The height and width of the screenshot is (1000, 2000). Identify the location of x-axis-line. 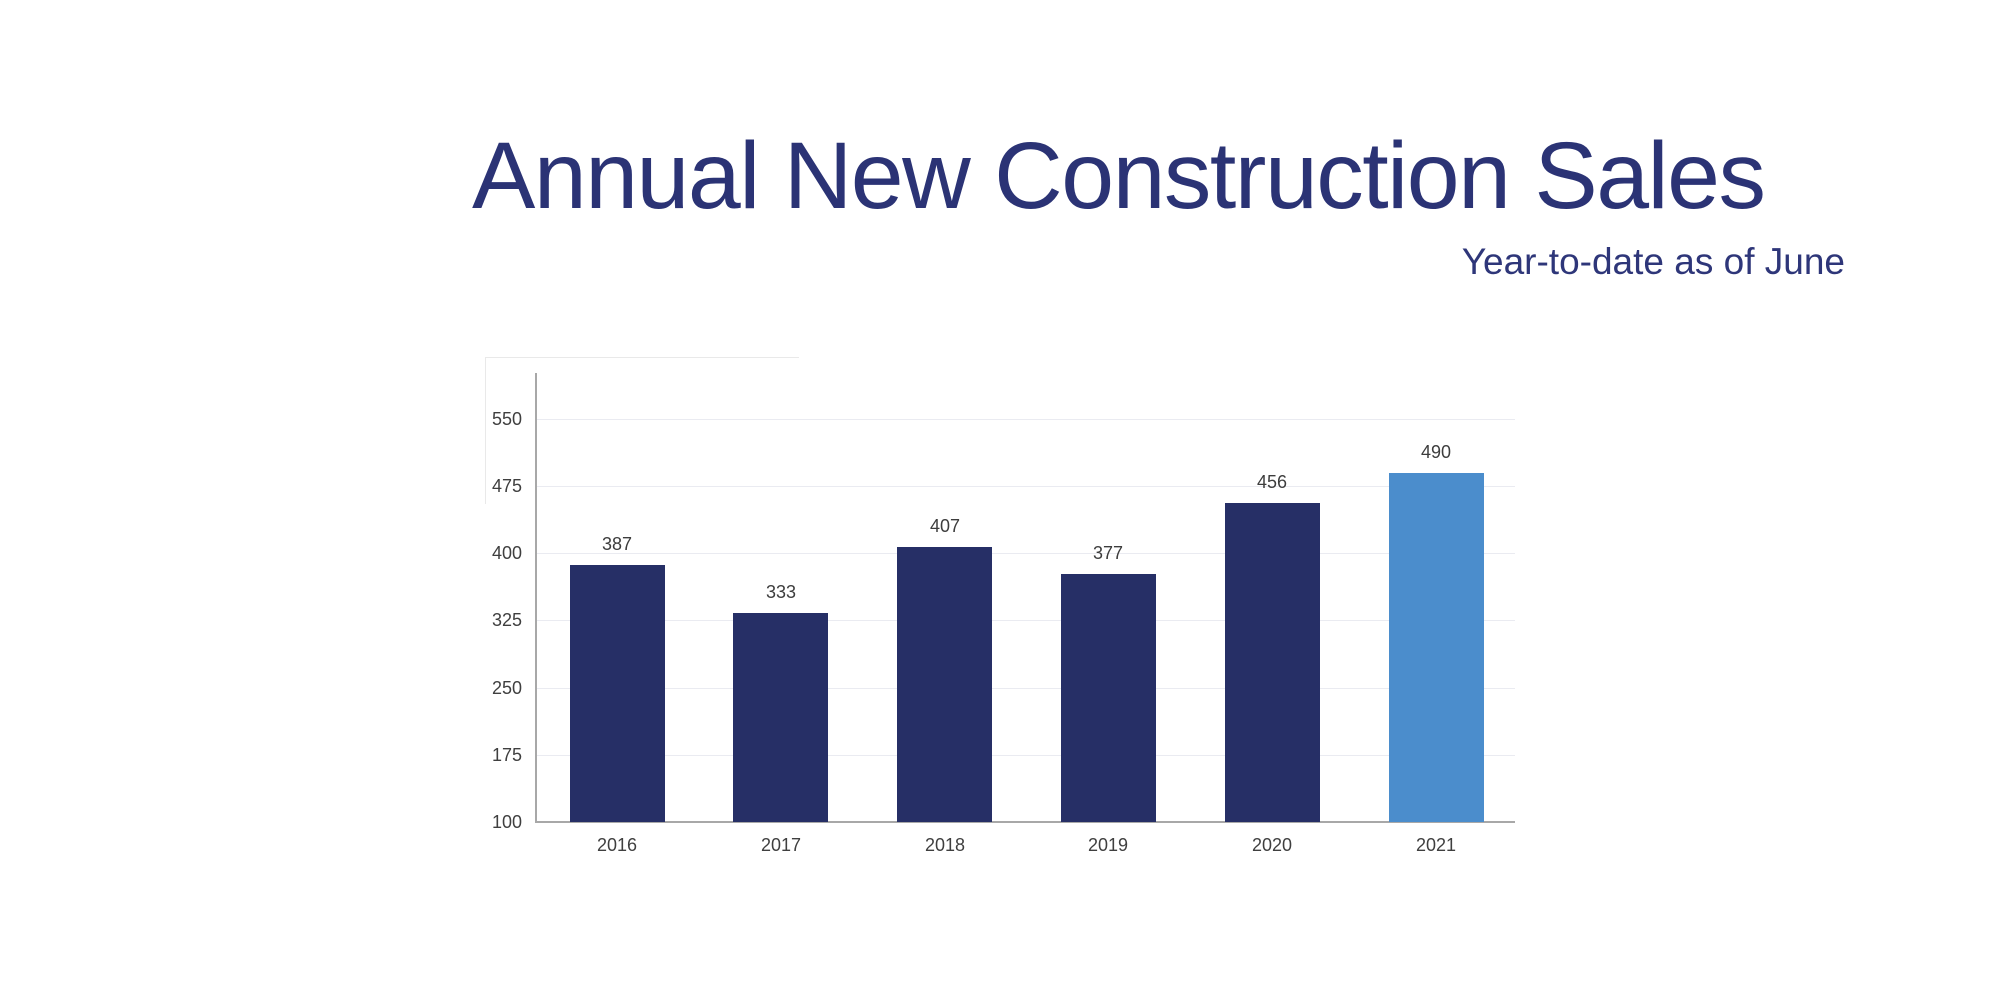
(1025, 822).